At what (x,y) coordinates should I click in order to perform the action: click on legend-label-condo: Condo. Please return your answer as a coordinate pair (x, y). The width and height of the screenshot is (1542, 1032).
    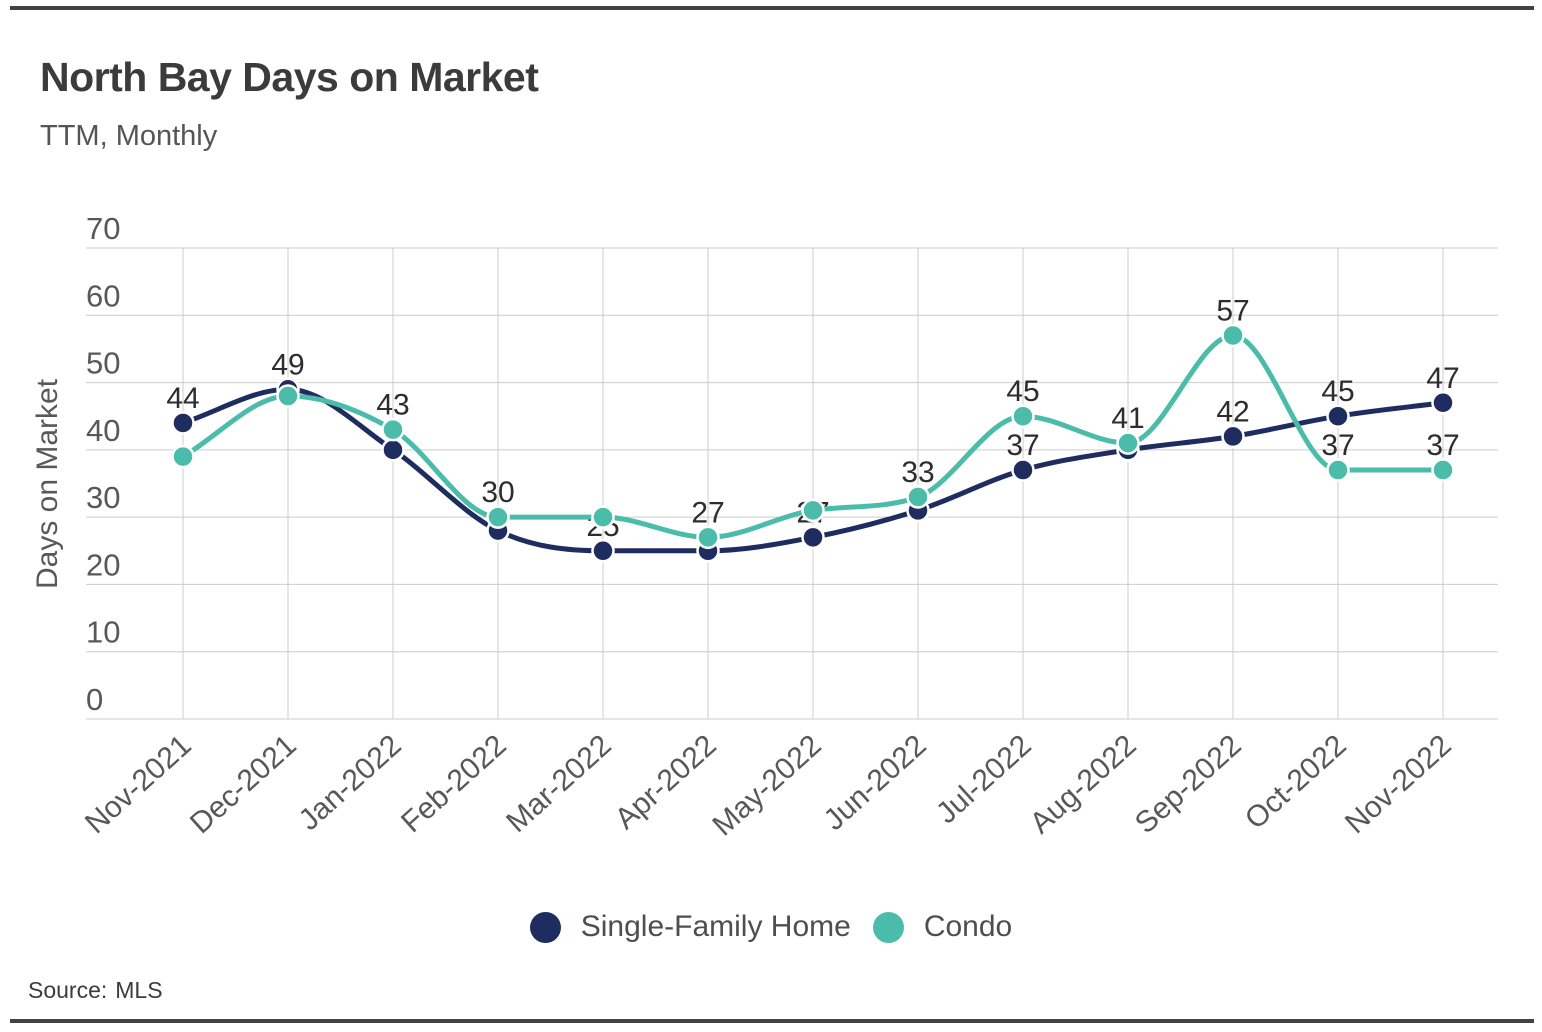
    Looking at the image, I should click on (968, 926).